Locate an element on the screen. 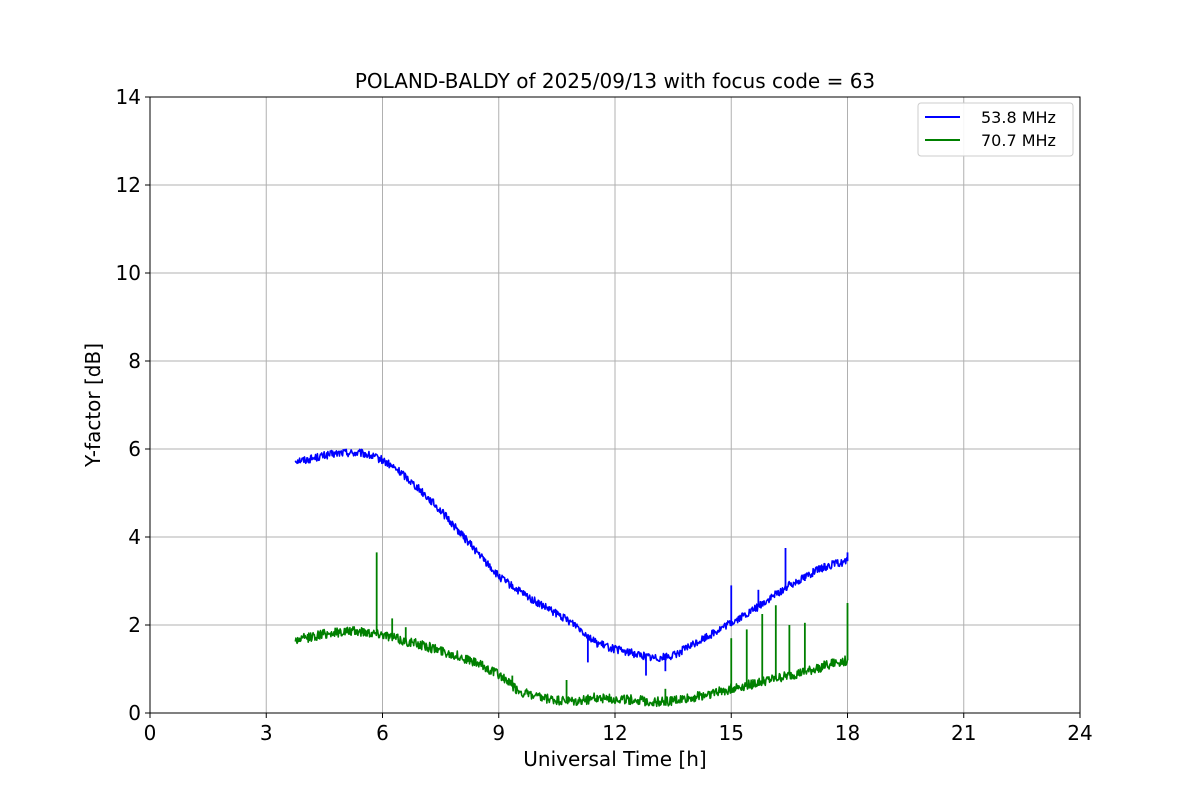  series-53-8-mhz is located at coordinates (571, 562).